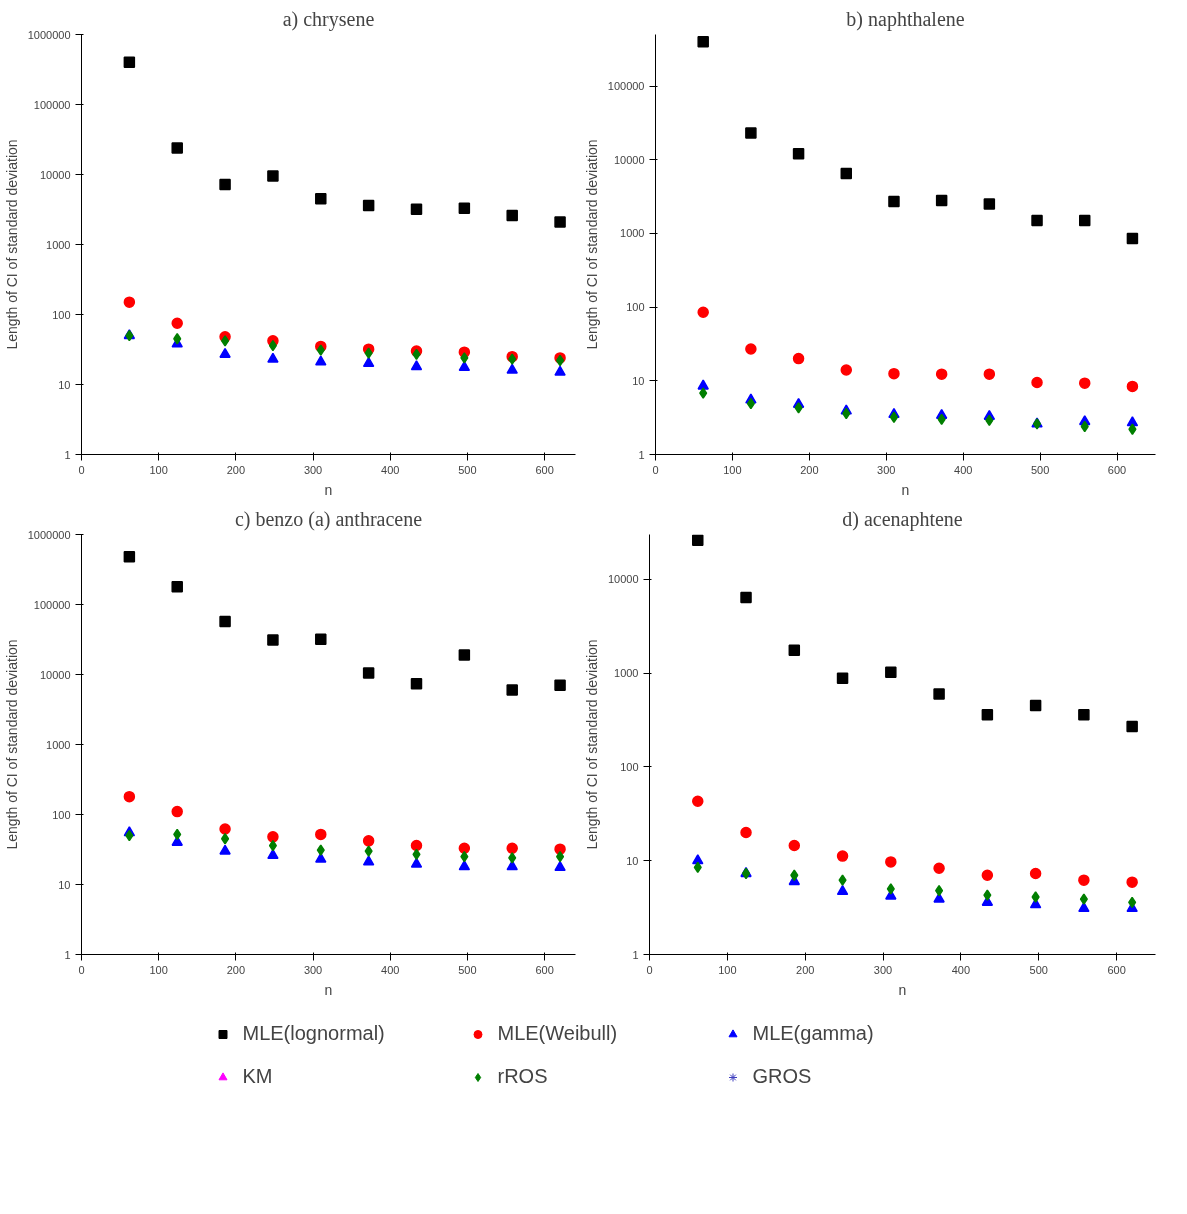 This screenshot has width=1187, height=1214. What do you see at coordinates (328, 519) in the screenshot?
I see `chart-title: c) benzo (a) anthracene` at bounding box center [328, 519].